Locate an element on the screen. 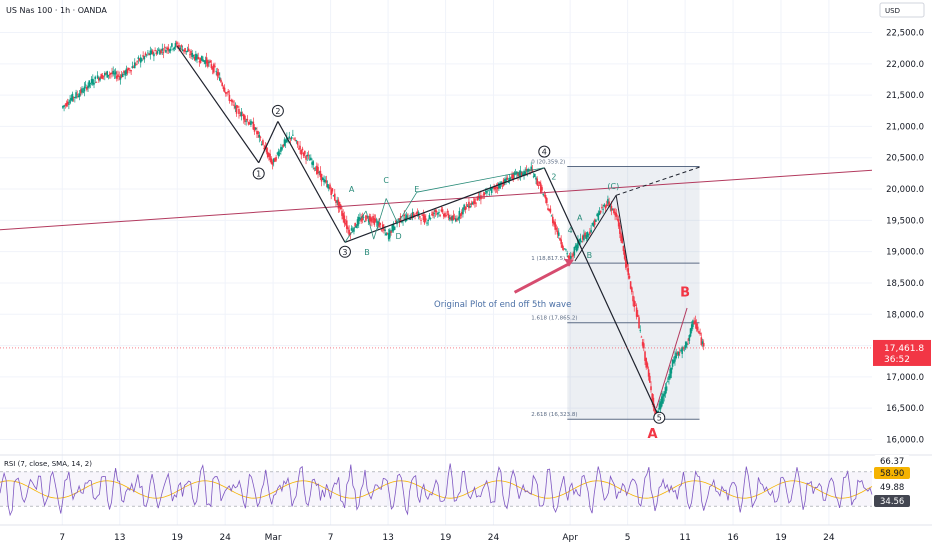 The width and height of the screenshot is (932, 550). projection-line is located at coordinates (657, 181).